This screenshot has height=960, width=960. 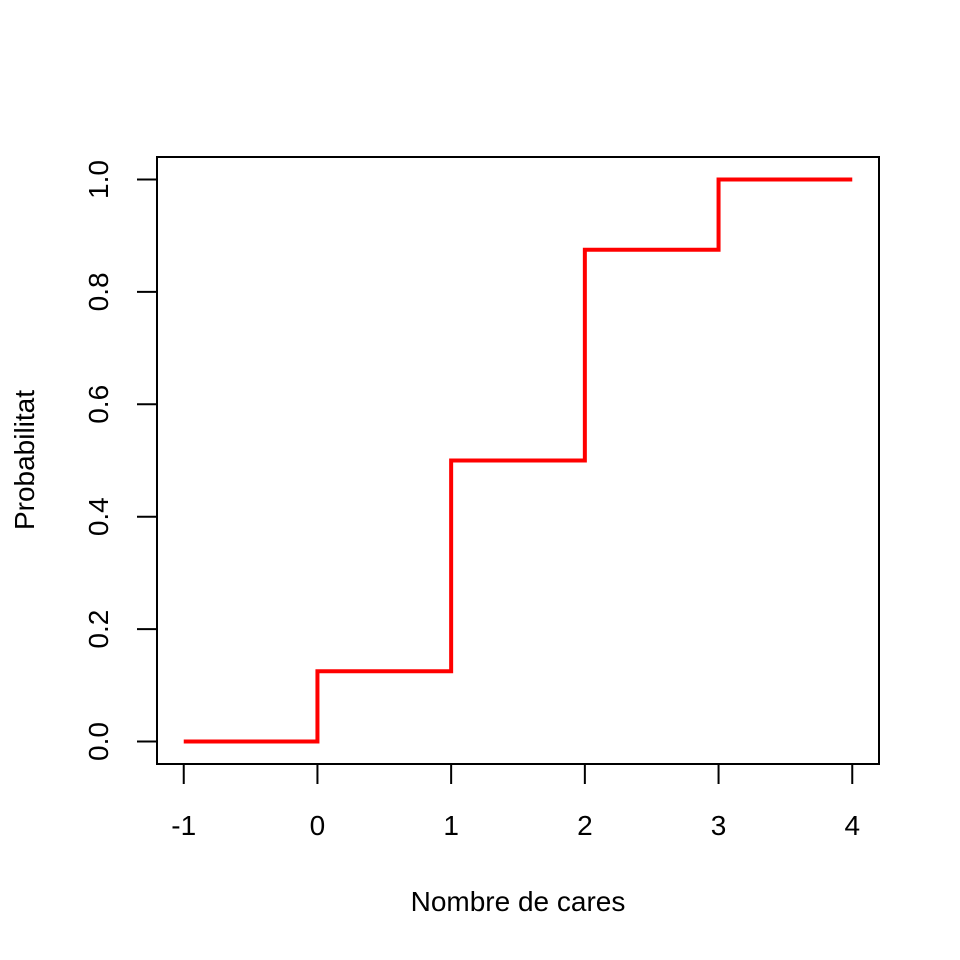 What do you see at coordinates (98, 741) in the screenshot?
I see `y-tick-label: 0.0` at bounding box center [98, 741].